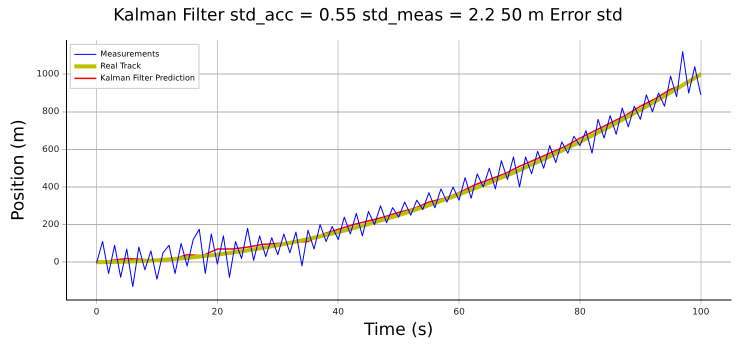  What do you see at coordinates (580, 313) in the screenshot?
I see `x-tick-label: 80` at bounding box center [580, 313].